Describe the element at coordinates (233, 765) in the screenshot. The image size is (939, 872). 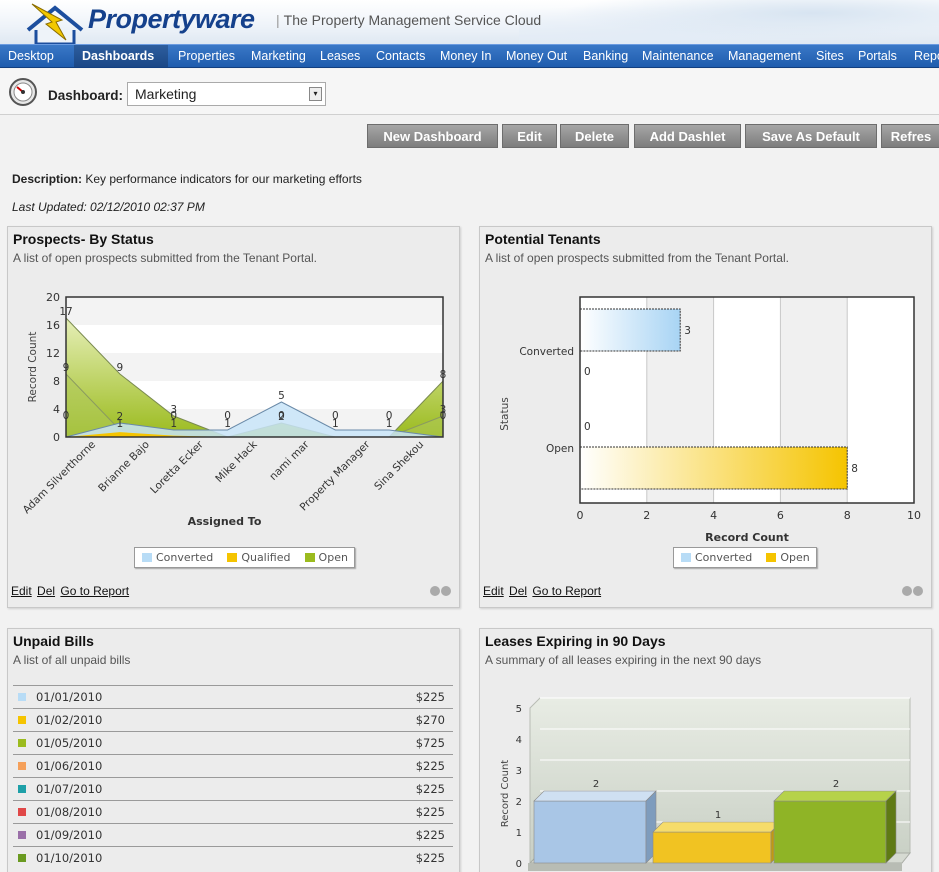
I see `bill-row: 01/06/2010 $225` at that location.